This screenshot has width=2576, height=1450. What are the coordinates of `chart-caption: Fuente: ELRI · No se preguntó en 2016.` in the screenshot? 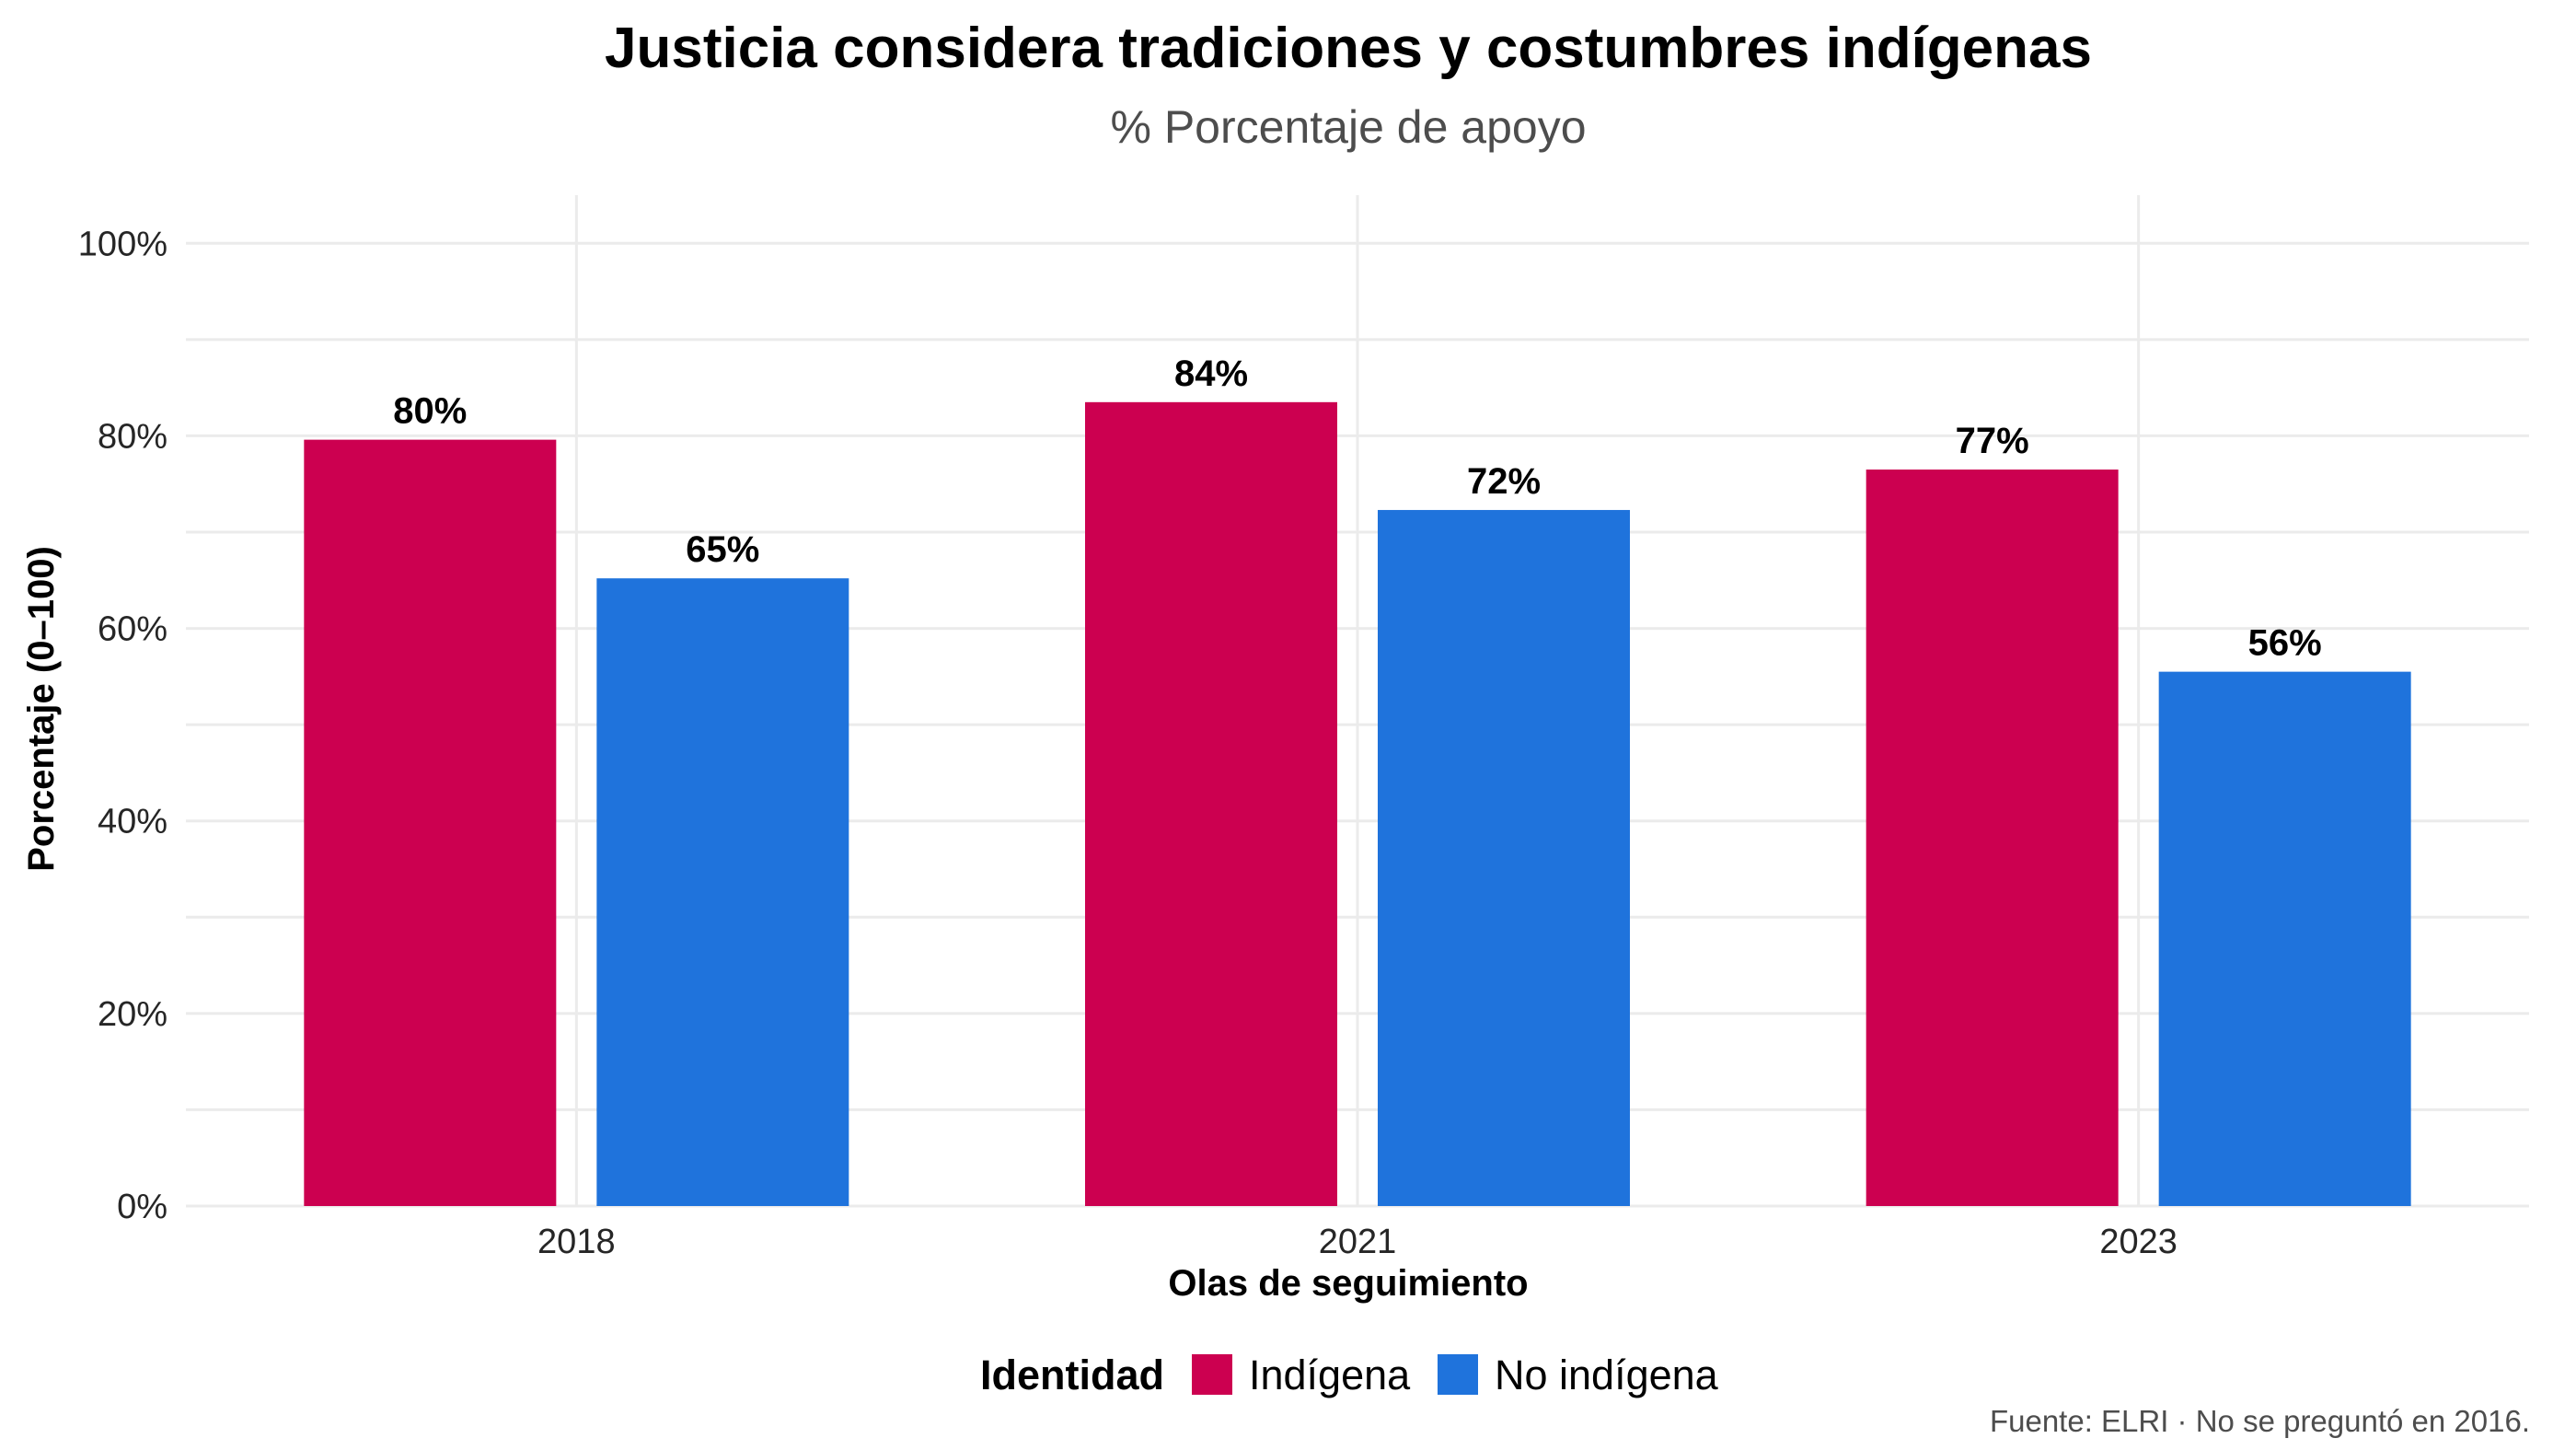 It's located at (2260, 1421).